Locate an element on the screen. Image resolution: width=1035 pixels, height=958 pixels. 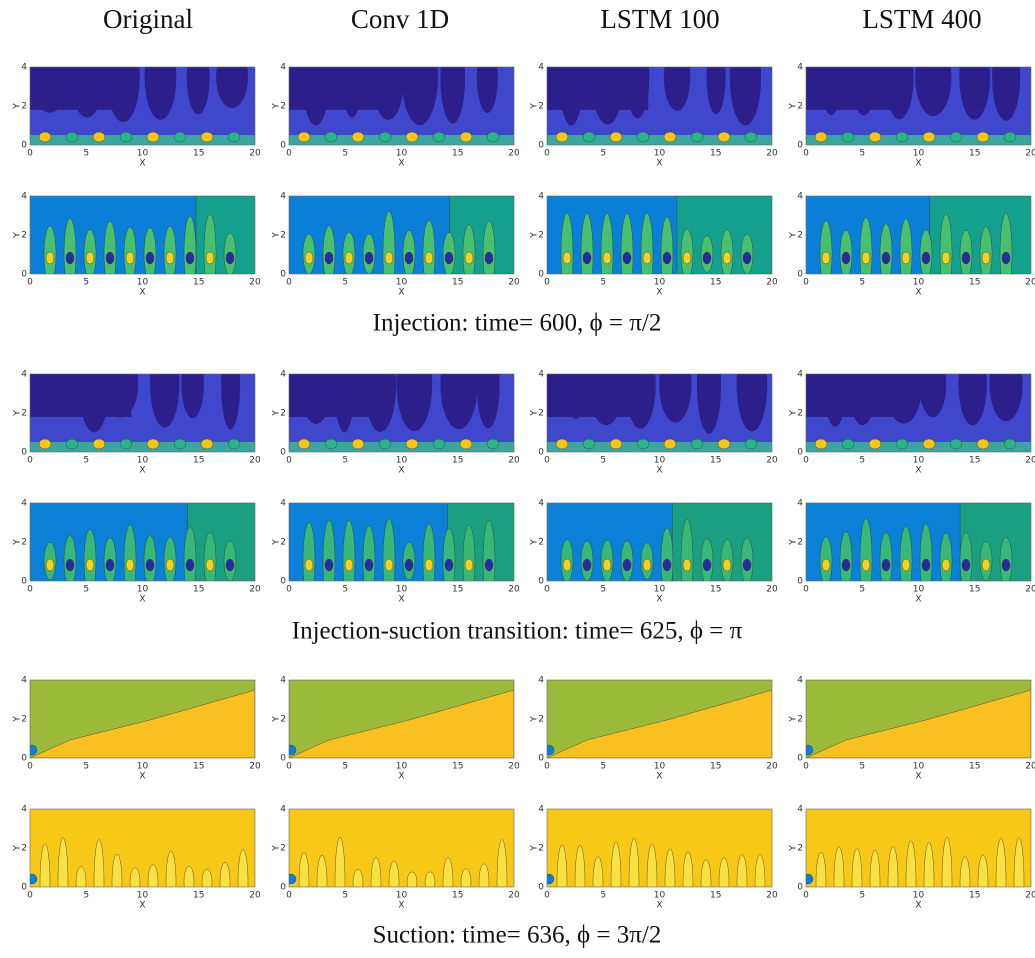
right-region is located at coordinates (221, 542).